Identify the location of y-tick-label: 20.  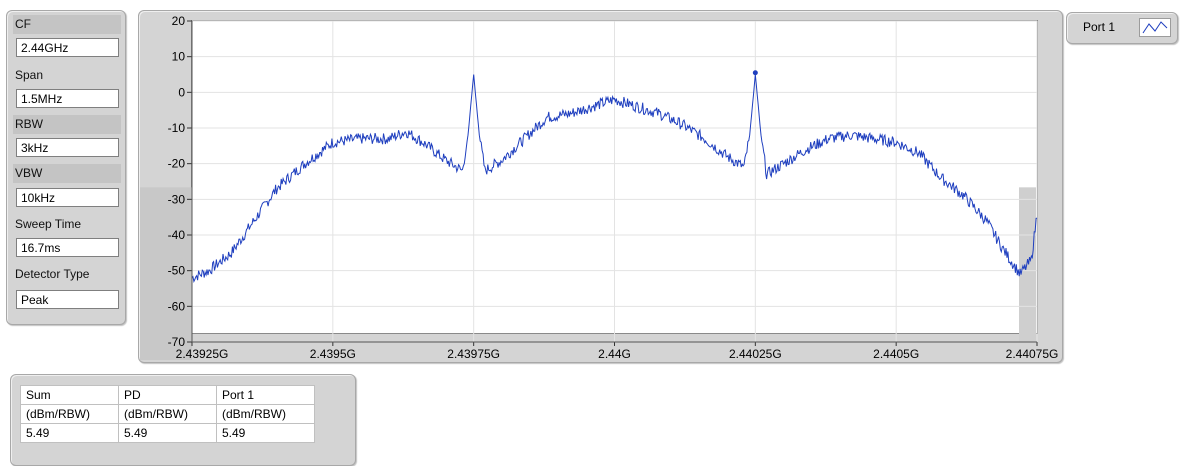
(179, 21).